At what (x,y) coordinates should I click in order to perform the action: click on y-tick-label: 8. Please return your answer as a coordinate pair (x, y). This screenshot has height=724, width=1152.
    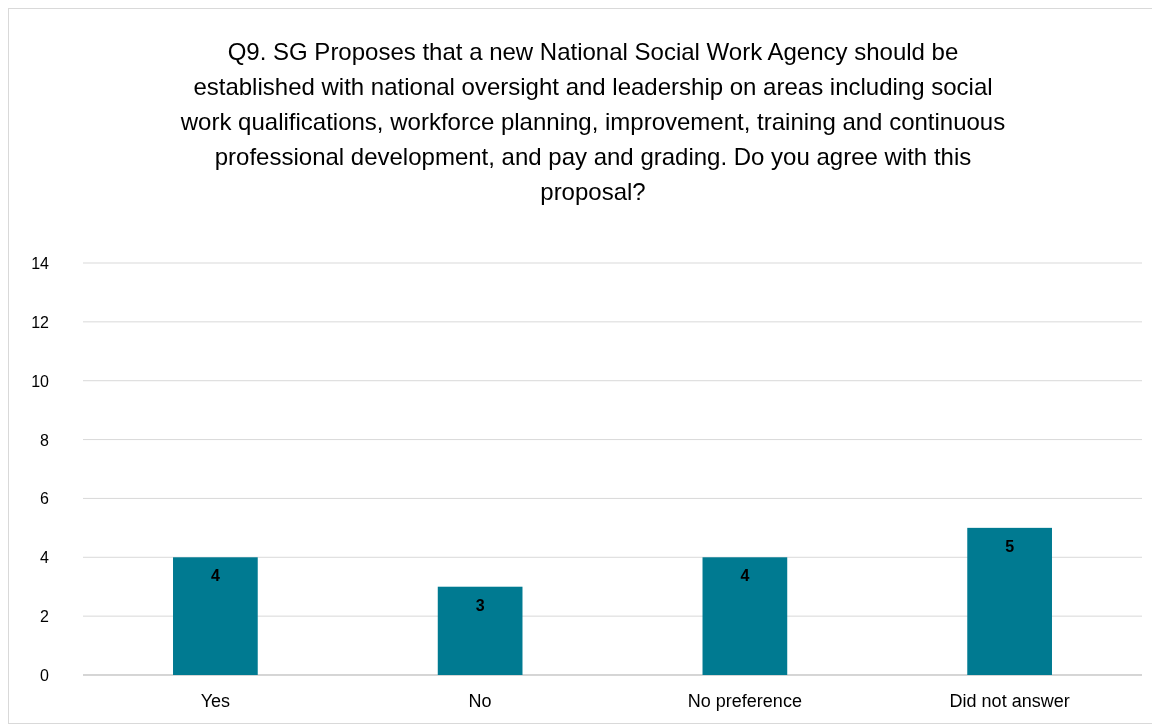
    Looking at the image, I should click on (45, 440).